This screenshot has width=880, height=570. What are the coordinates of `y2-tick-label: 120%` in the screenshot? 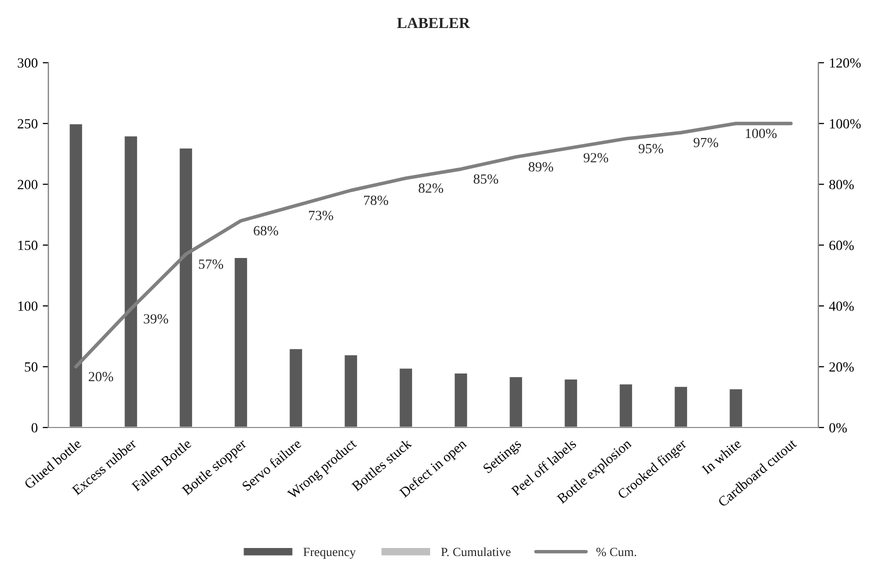 It's located at (845, 63).